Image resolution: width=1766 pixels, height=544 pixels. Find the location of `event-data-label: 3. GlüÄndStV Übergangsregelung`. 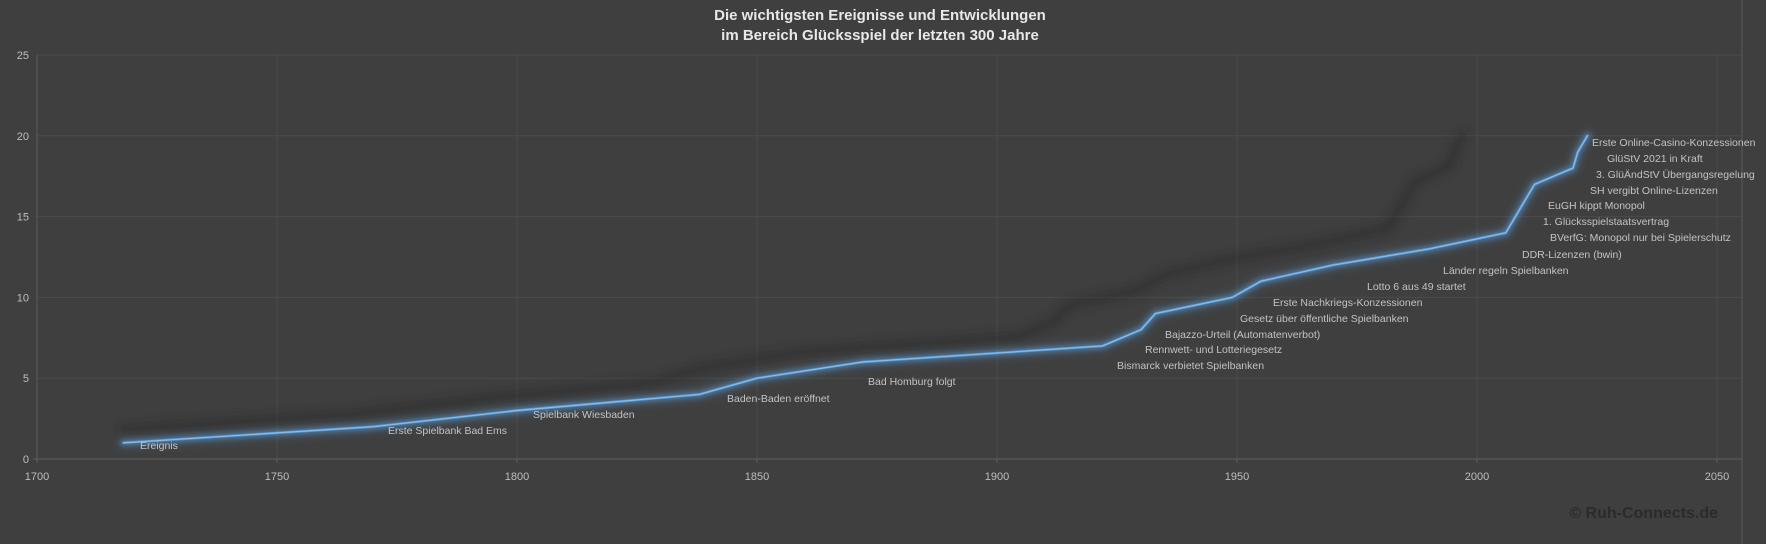

event-data-label: 3. GlüÄndStV Übergangsregelung is located at coordinates (1675, 175).